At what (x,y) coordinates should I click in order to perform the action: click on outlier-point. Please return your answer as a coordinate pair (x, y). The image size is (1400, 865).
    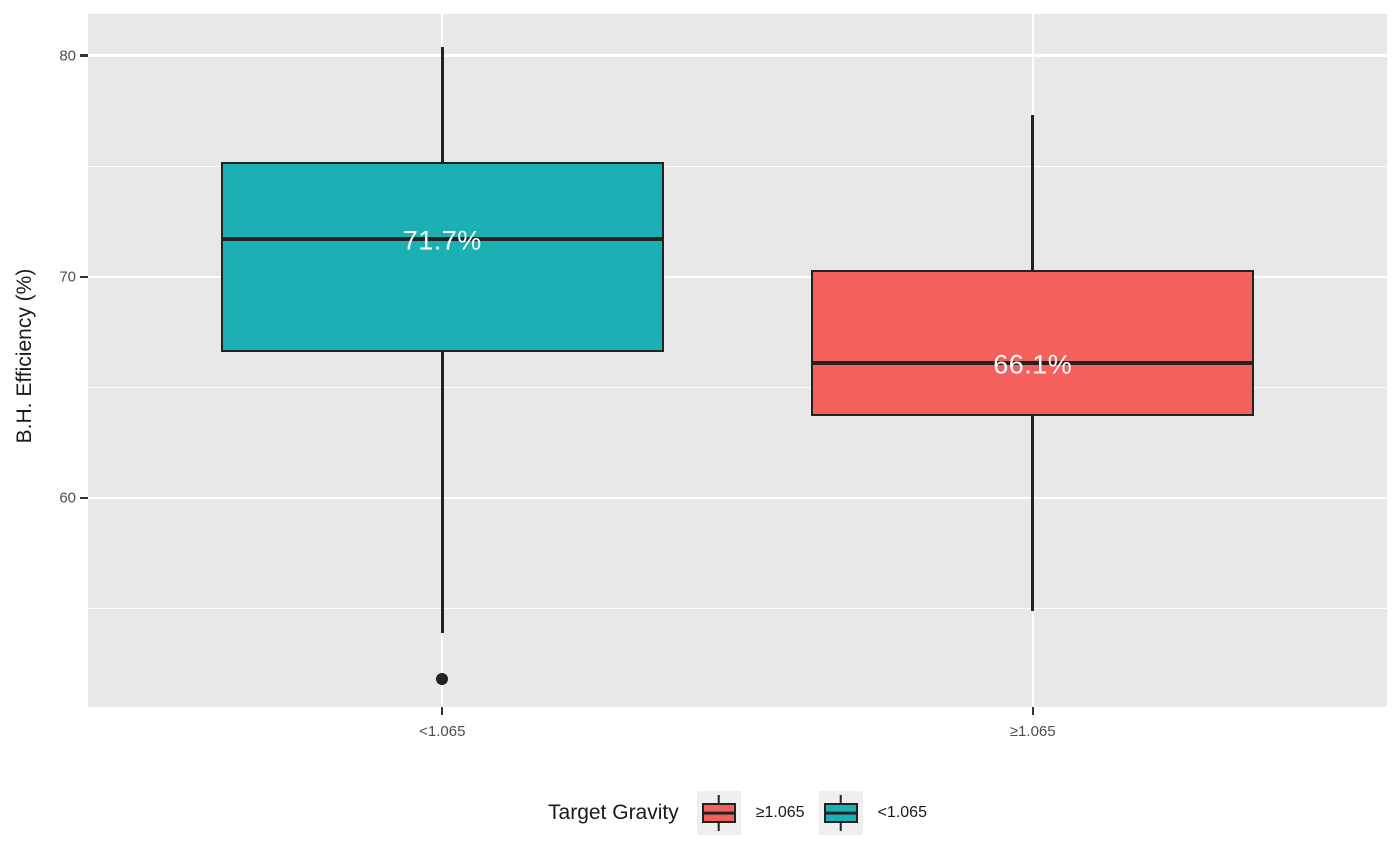
    Looking at the image, I should click on (442, 679).